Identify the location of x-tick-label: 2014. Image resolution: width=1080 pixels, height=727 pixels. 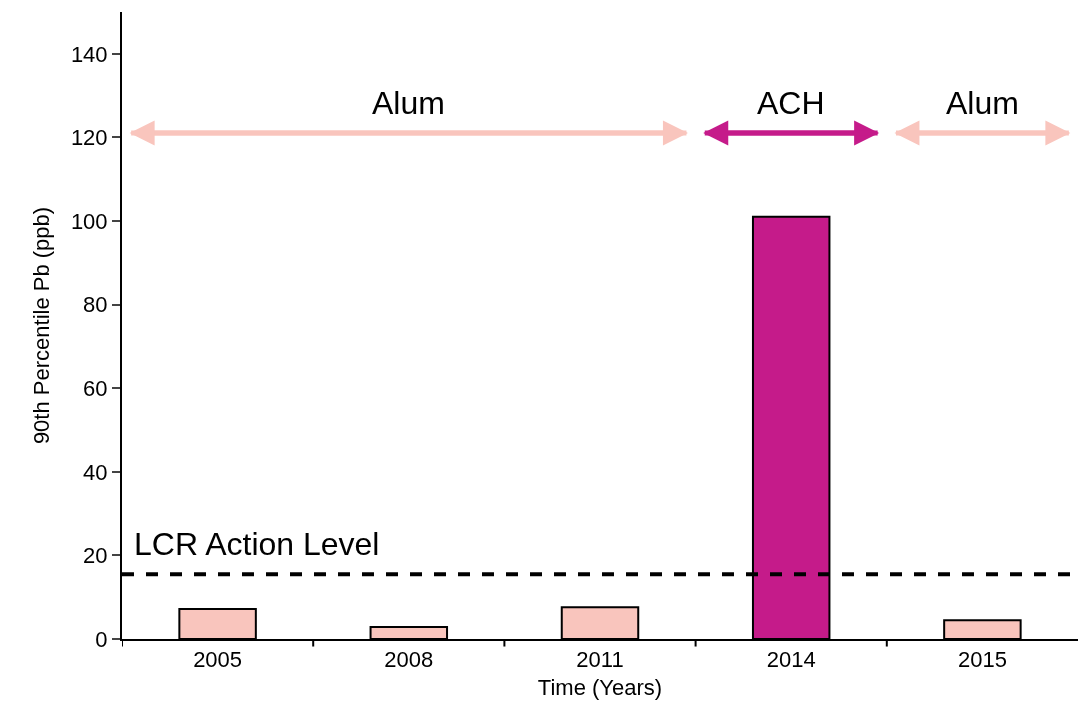
(791, 660).